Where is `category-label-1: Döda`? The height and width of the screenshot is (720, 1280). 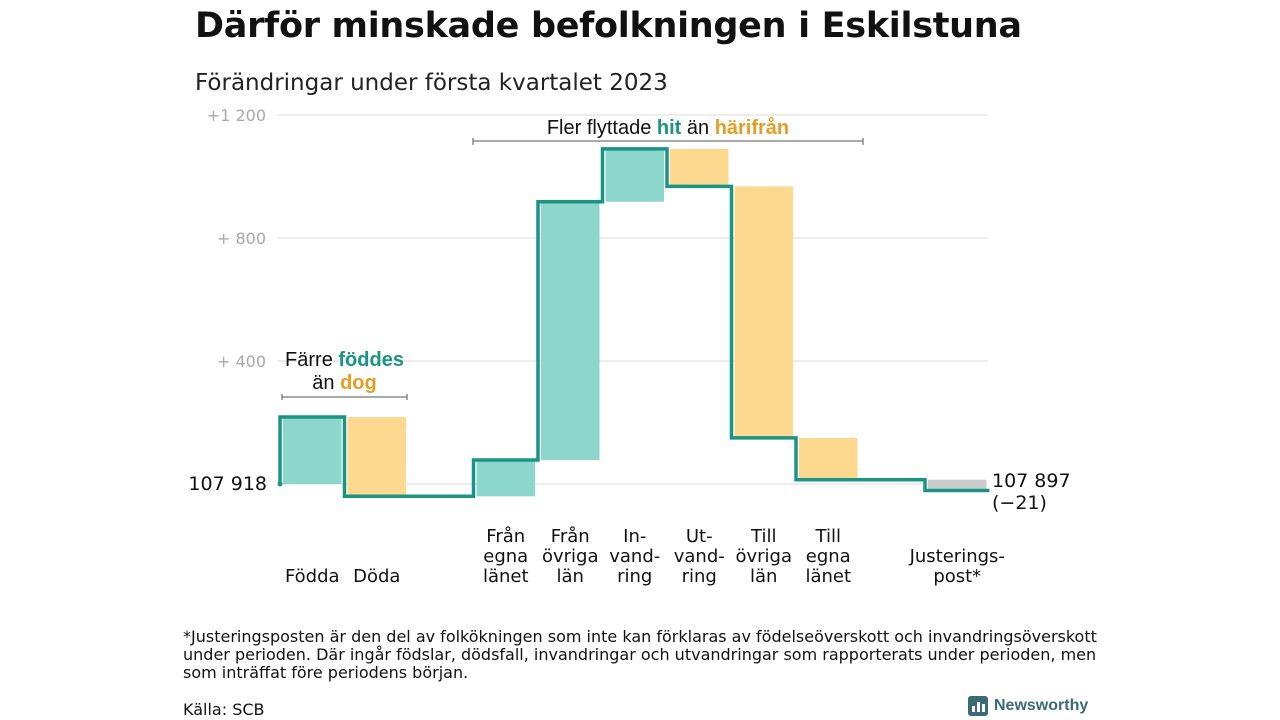 category-label-1: Döda is located at coordinates (376, 576).